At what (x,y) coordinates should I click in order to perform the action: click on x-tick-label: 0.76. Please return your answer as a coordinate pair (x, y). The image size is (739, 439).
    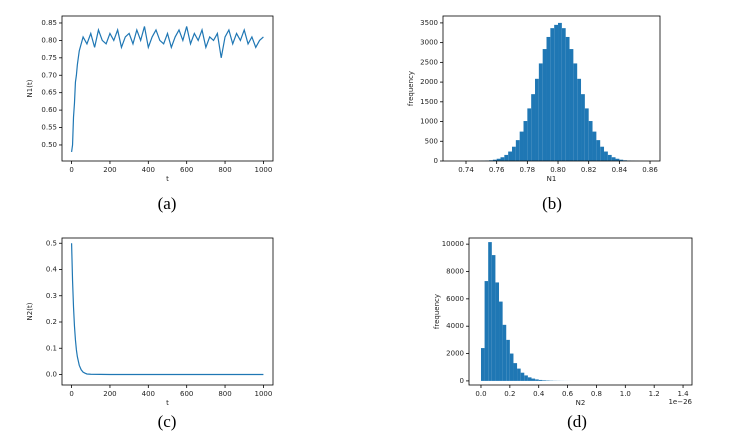
    Looking at the image, I should click on (497, 170).